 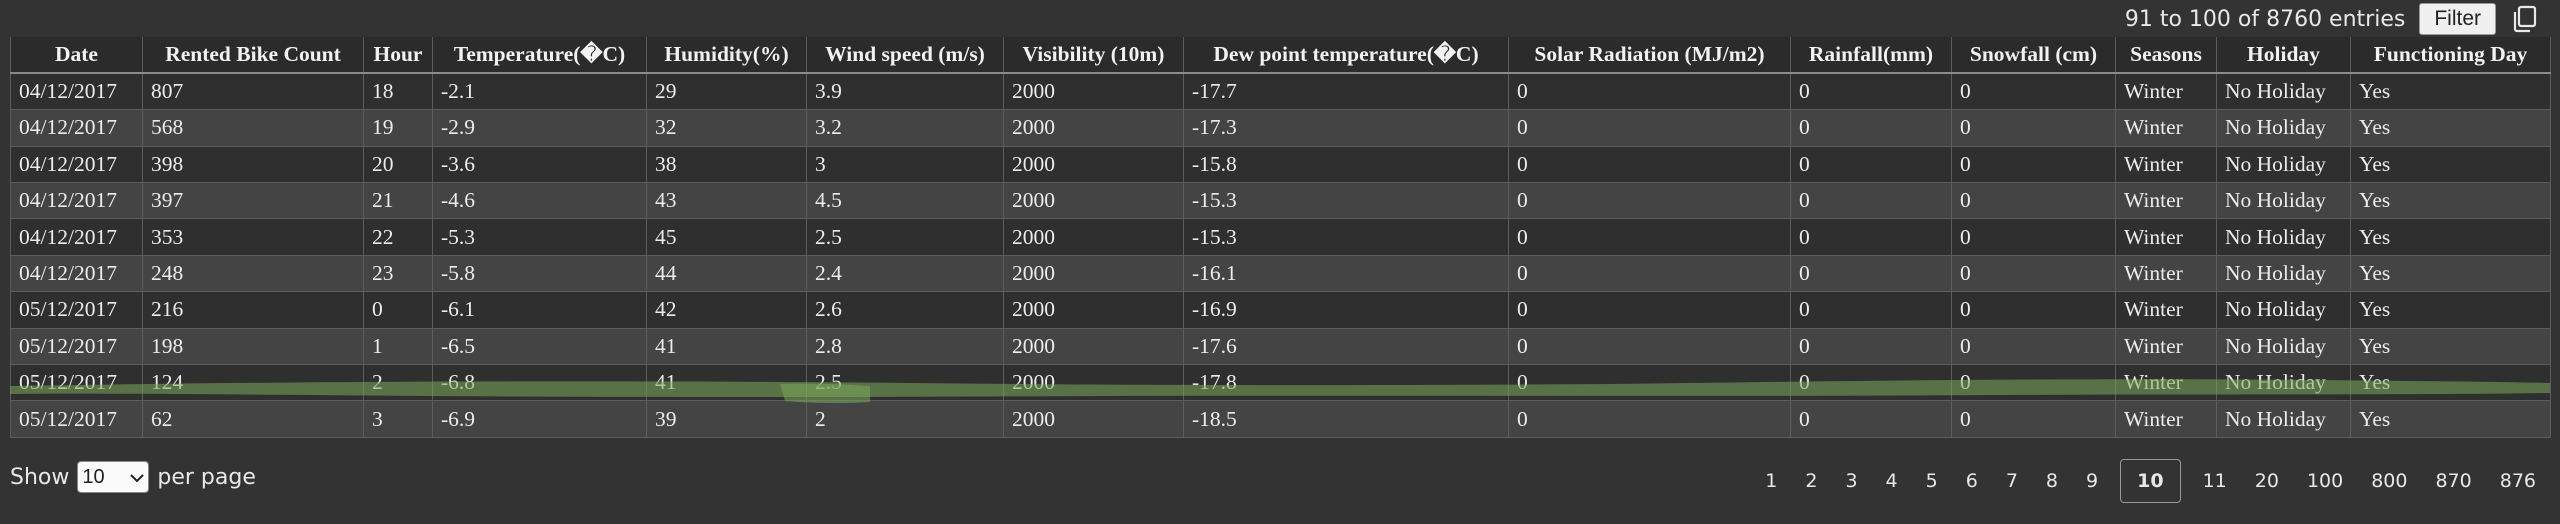 I want to click on page-button: 876, so click(x=2517, y=481).